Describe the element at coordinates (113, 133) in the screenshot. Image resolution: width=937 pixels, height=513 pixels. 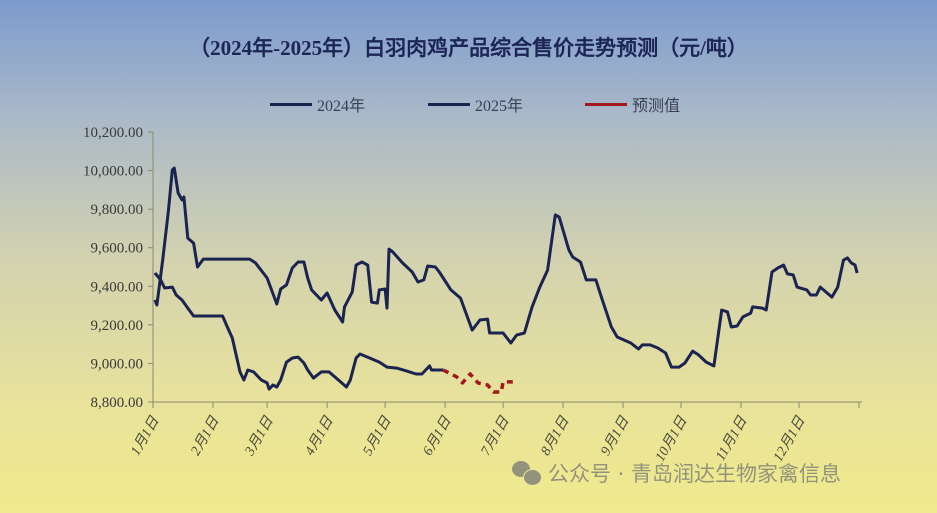
I see `y-tick-label: 10,200.00` at that location.